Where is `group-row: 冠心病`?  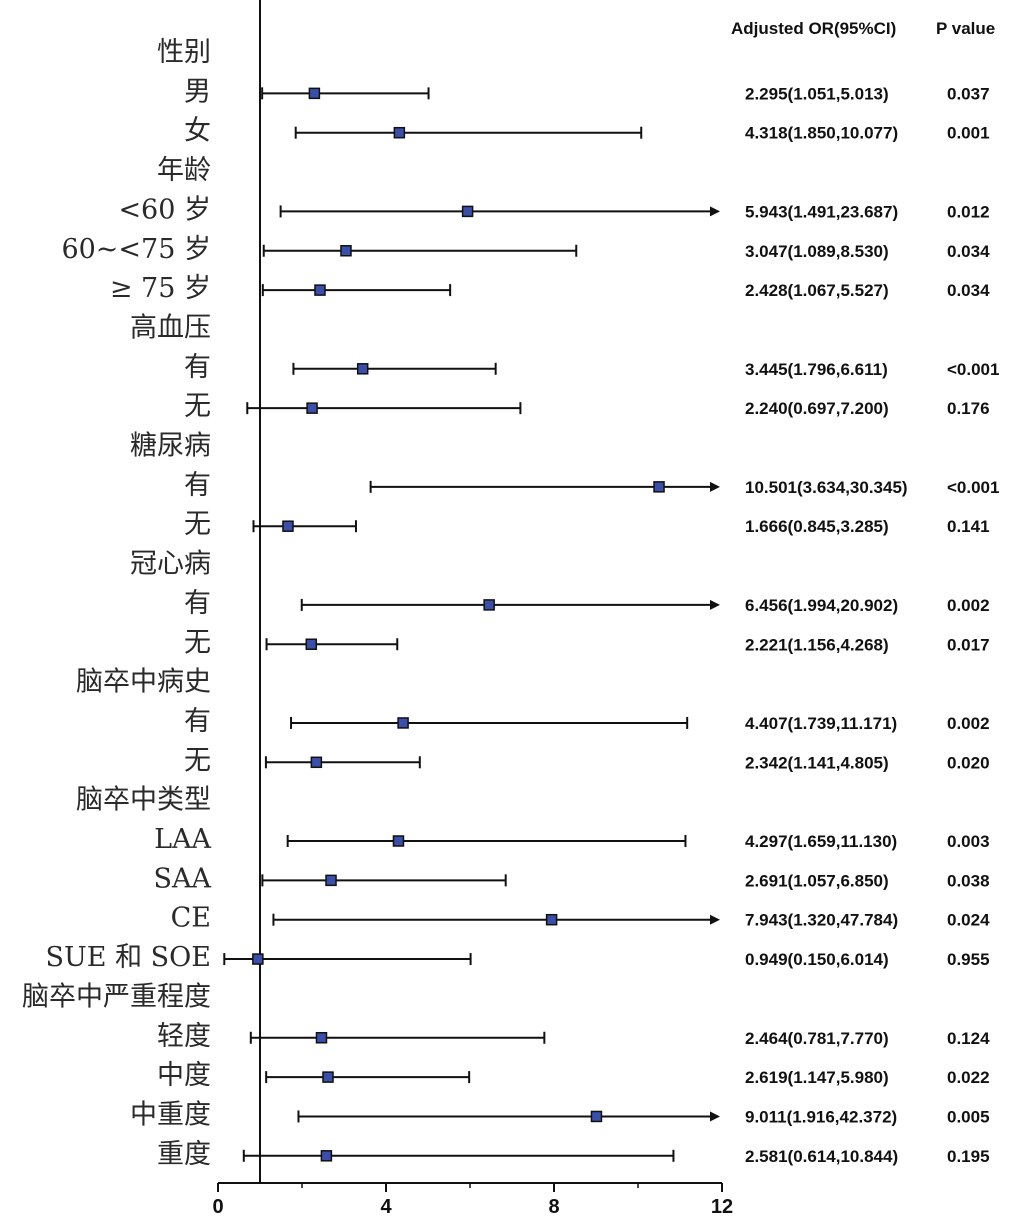 group-row: 冠心病 is located at coordinates (170, 564).